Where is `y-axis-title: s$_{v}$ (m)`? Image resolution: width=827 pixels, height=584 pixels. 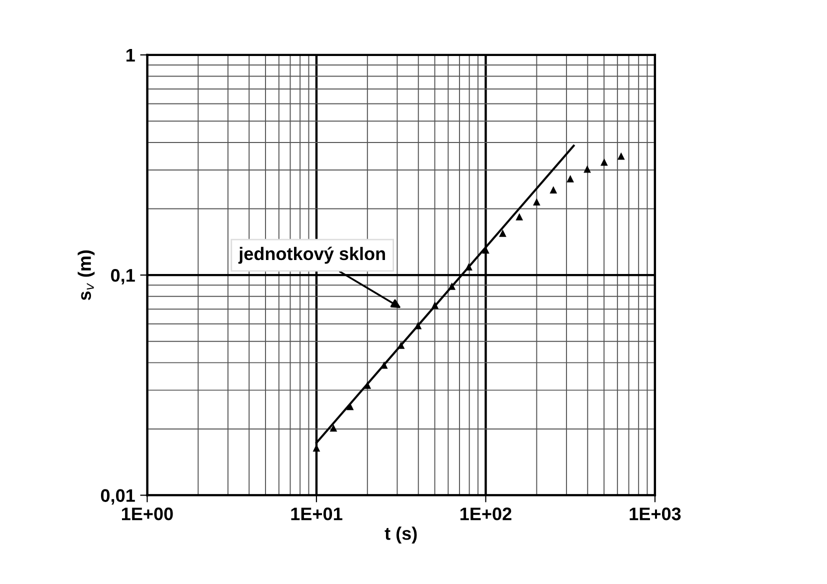 y-axis-title: s$_{v}$ (m) is located at coordinates (86, 275).